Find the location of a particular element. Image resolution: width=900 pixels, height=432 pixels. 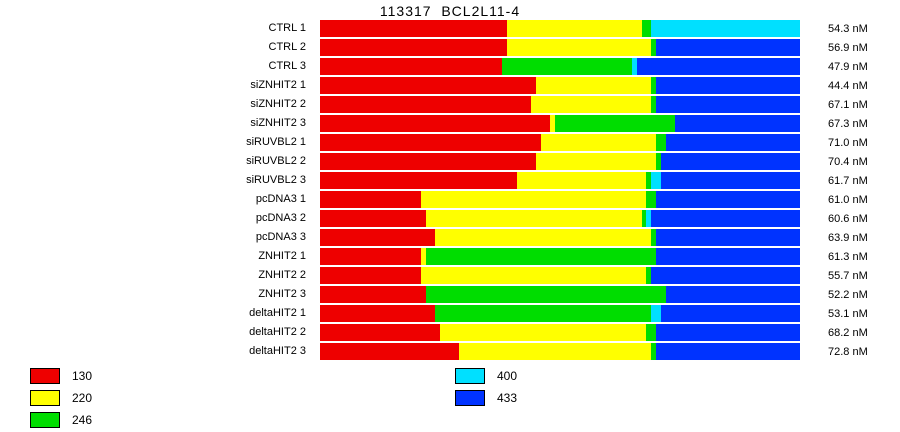

row-label: deltaHIT2 3 is located at coordinates (277, 351).